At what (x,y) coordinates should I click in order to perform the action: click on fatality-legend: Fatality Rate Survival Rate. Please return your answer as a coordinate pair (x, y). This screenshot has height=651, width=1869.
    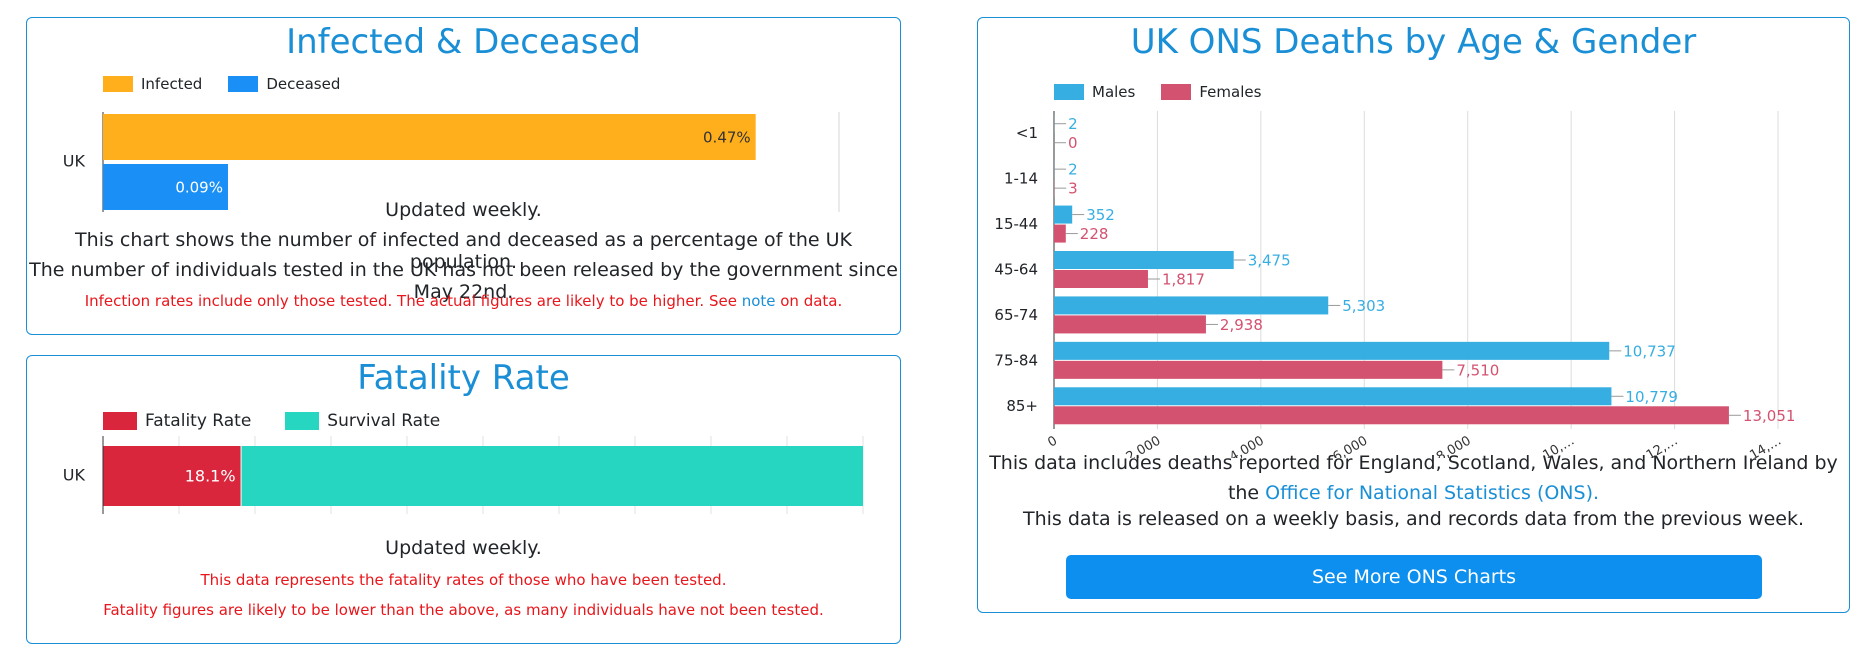
    Looking at the image, I should click on (284, 421).